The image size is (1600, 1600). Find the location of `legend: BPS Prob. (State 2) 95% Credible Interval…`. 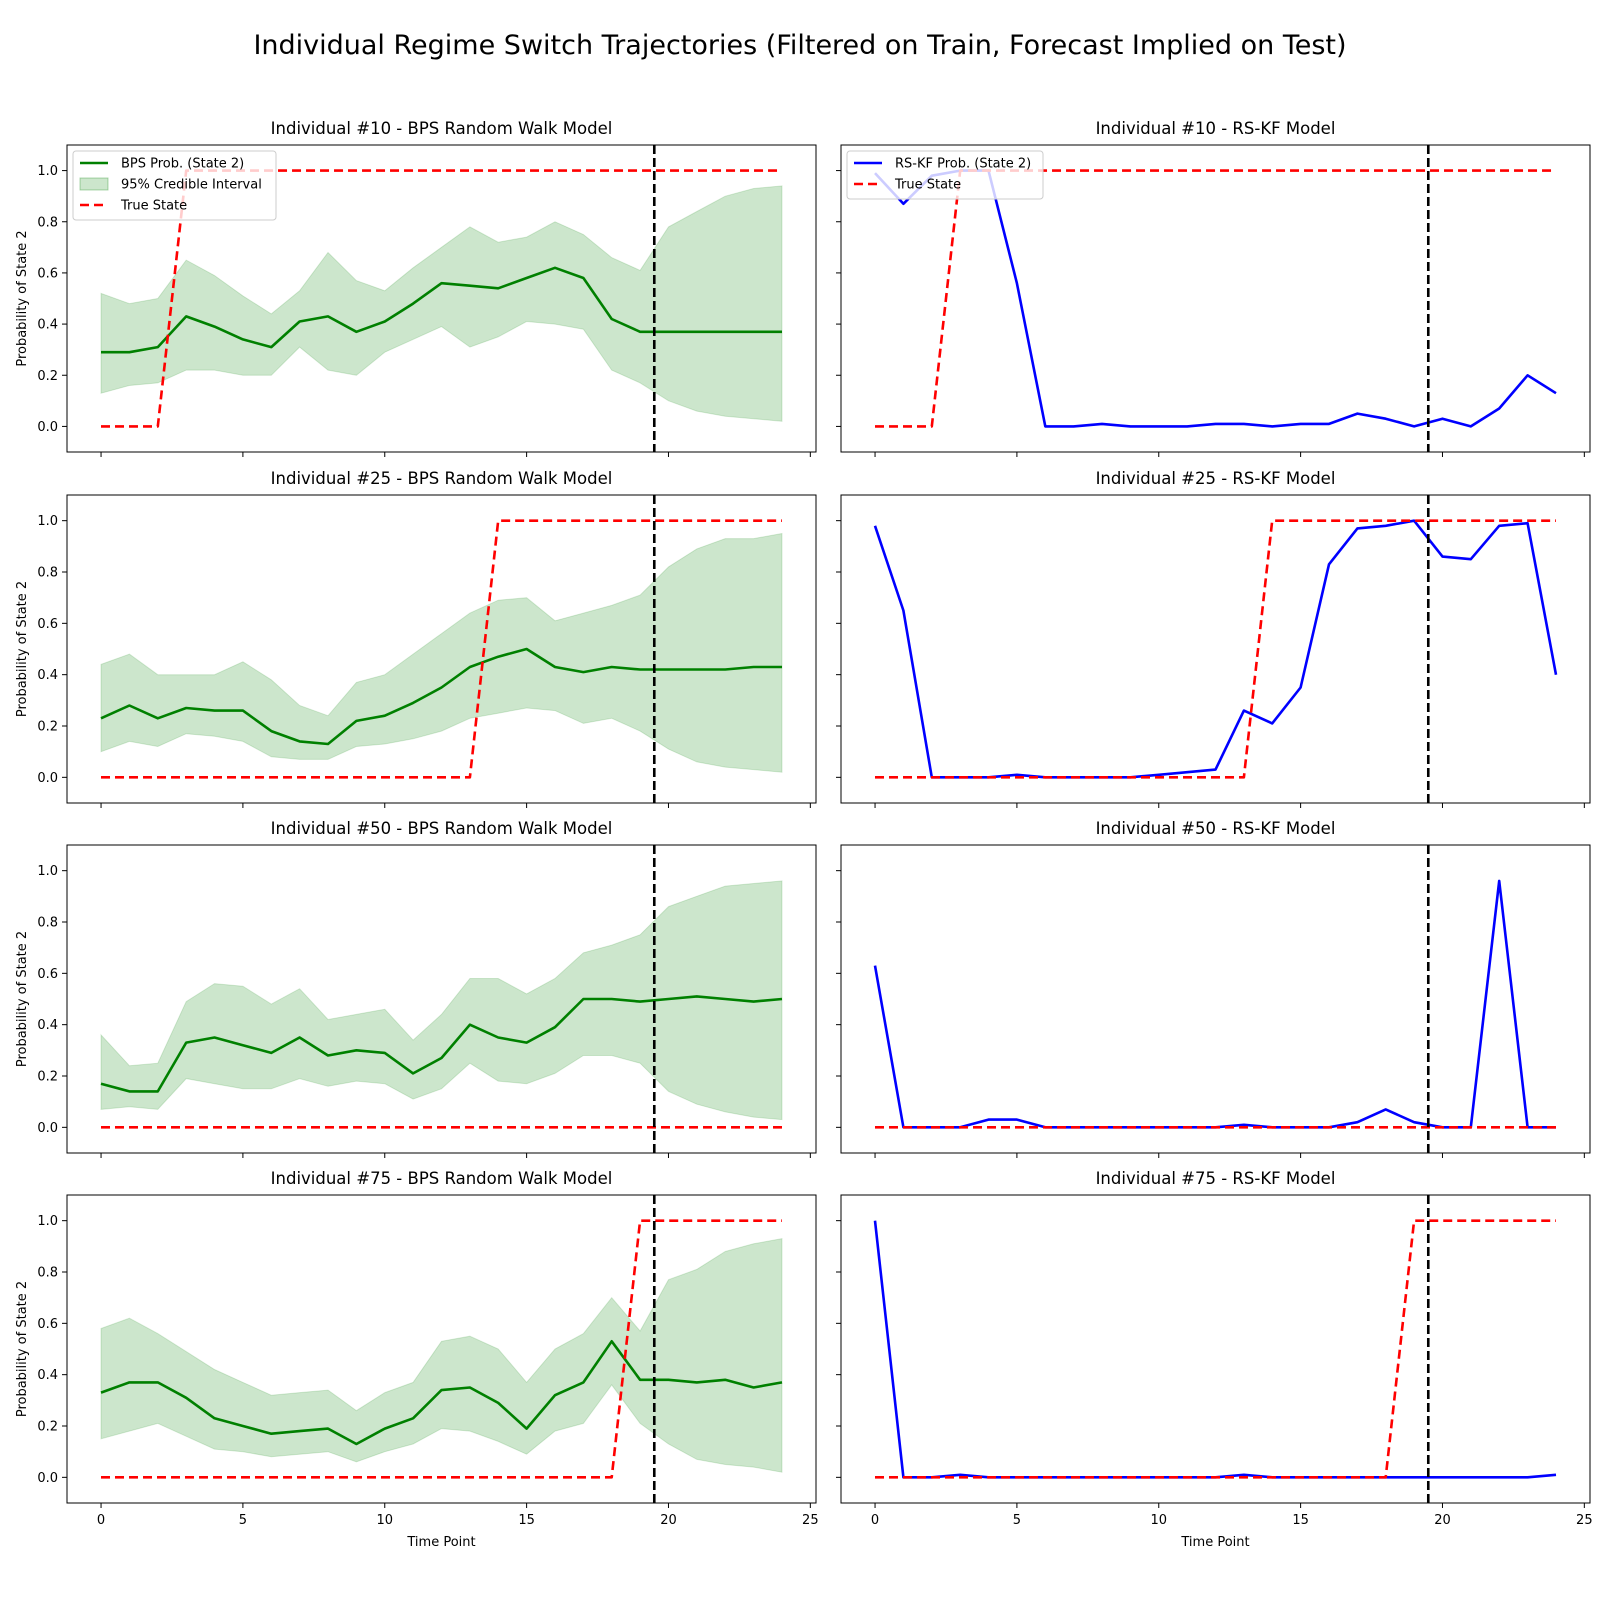

legend: BPS Prob. (State 2) 95% Credible Interval… is located at coordinates (174, 185).